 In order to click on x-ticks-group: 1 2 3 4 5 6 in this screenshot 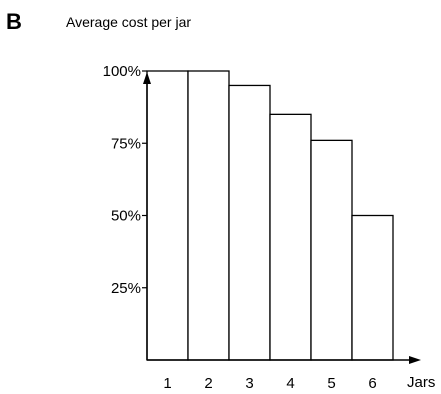, I will do `click(269, 383)`.